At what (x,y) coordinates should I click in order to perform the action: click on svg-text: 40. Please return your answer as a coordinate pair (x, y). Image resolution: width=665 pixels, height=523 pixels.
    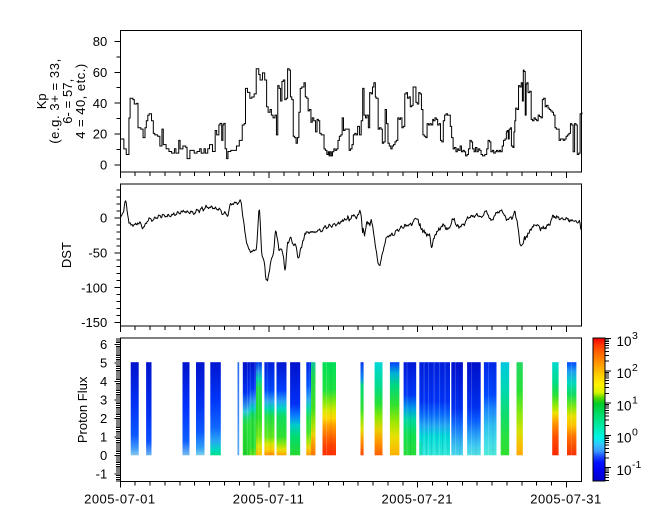
    Looking at the image, I should click on (100, 103).